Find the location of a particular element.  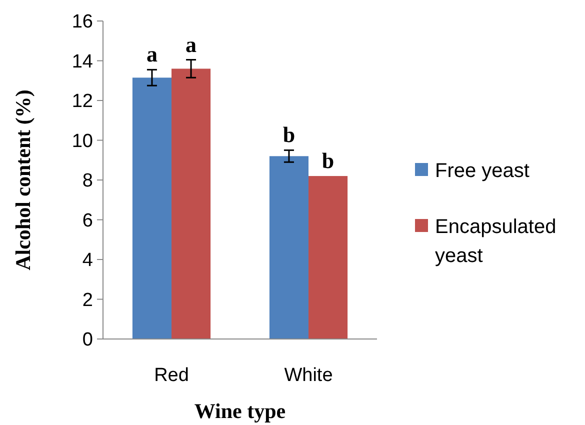

y-tick-label: 4 is located at coordinates (88, 261).